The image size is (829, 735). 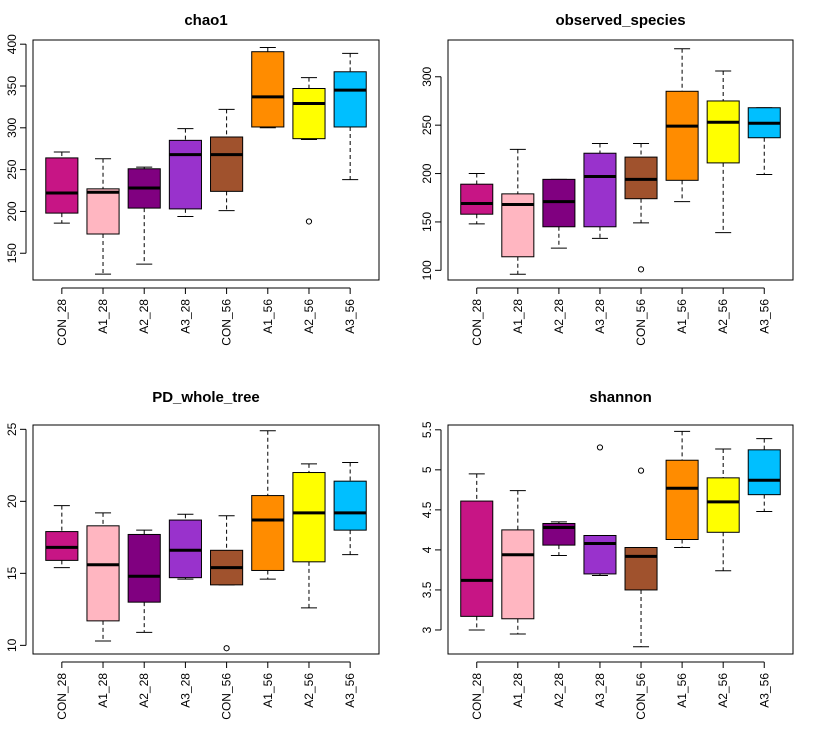 I want to click on y-tick-label: 20, so click(x=12, y=501).